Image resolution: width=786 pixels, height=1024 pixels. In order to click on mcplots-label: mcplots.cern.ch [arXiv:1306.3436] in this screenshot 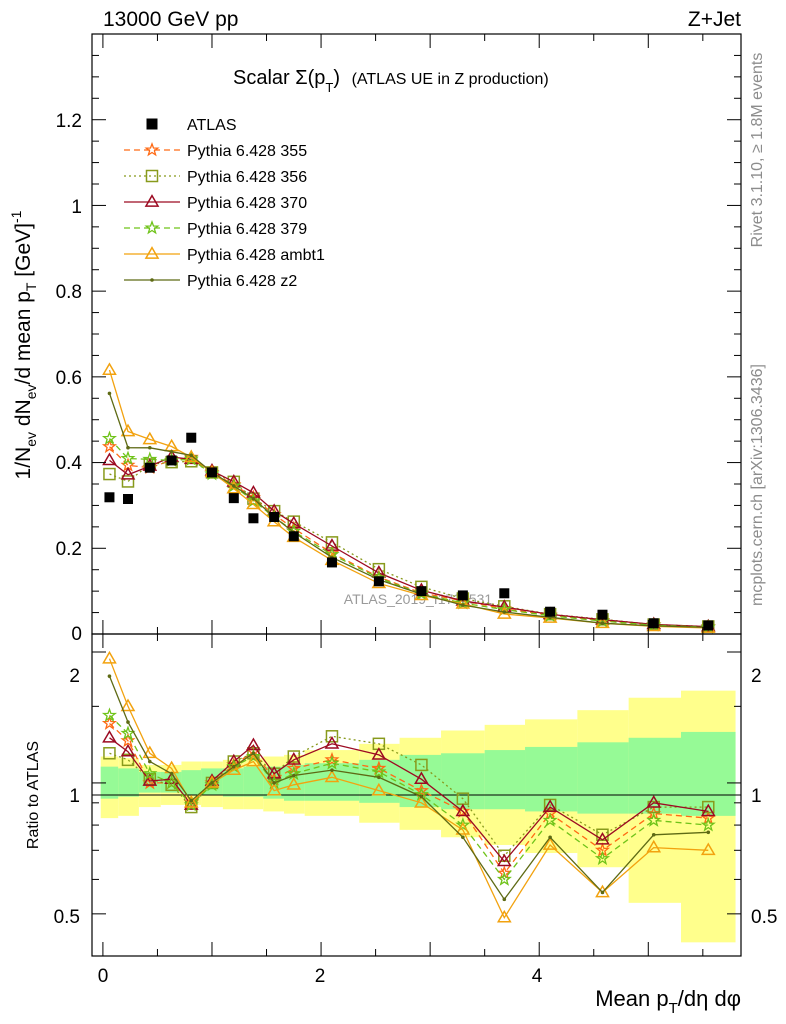, I will do `click(757, 485)`.